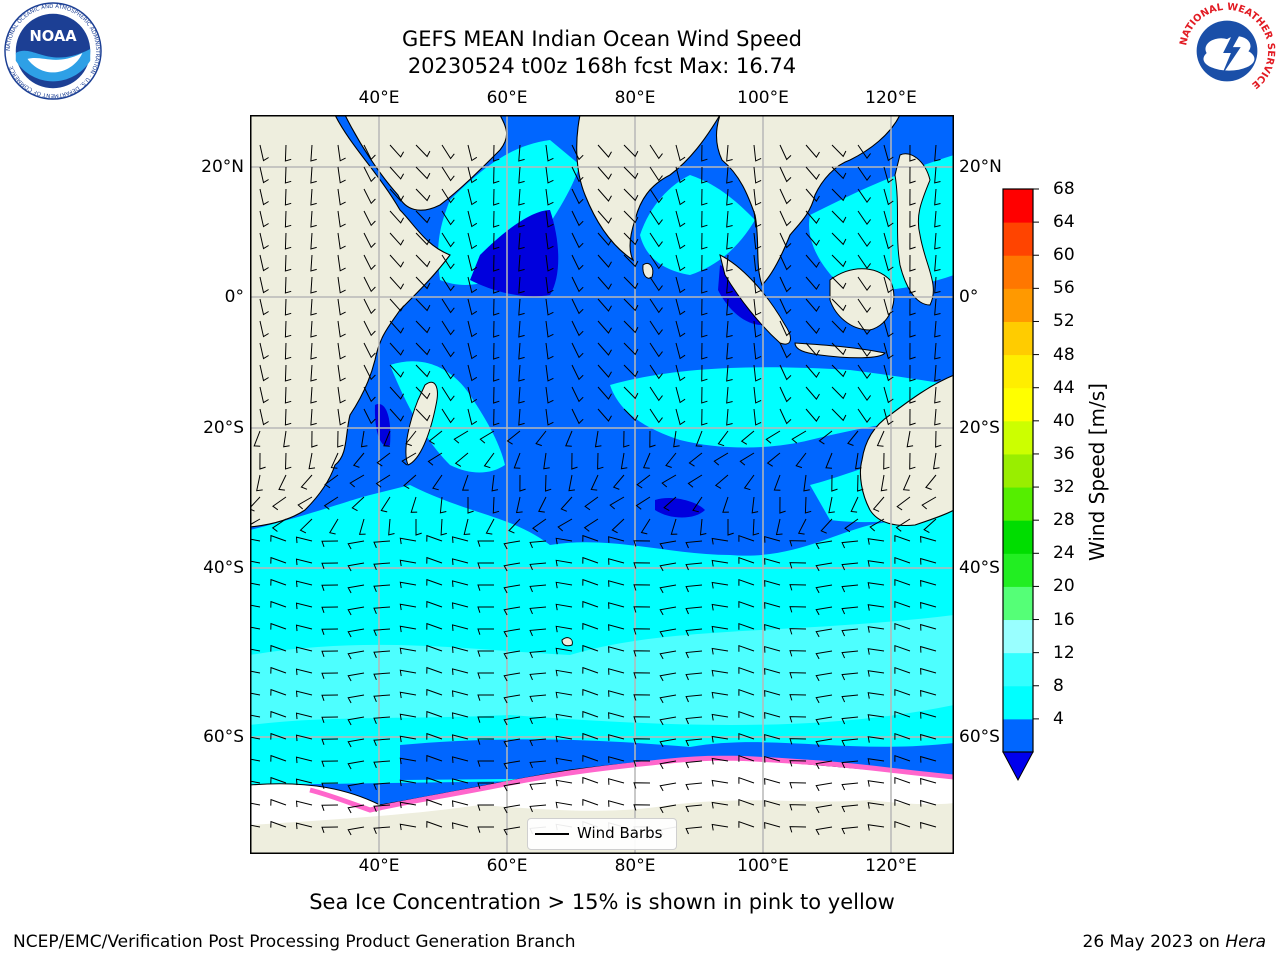 The width and height of the screenshot is (1280, 960). I want to click on lat-label: 20°N, so click(222, 167).